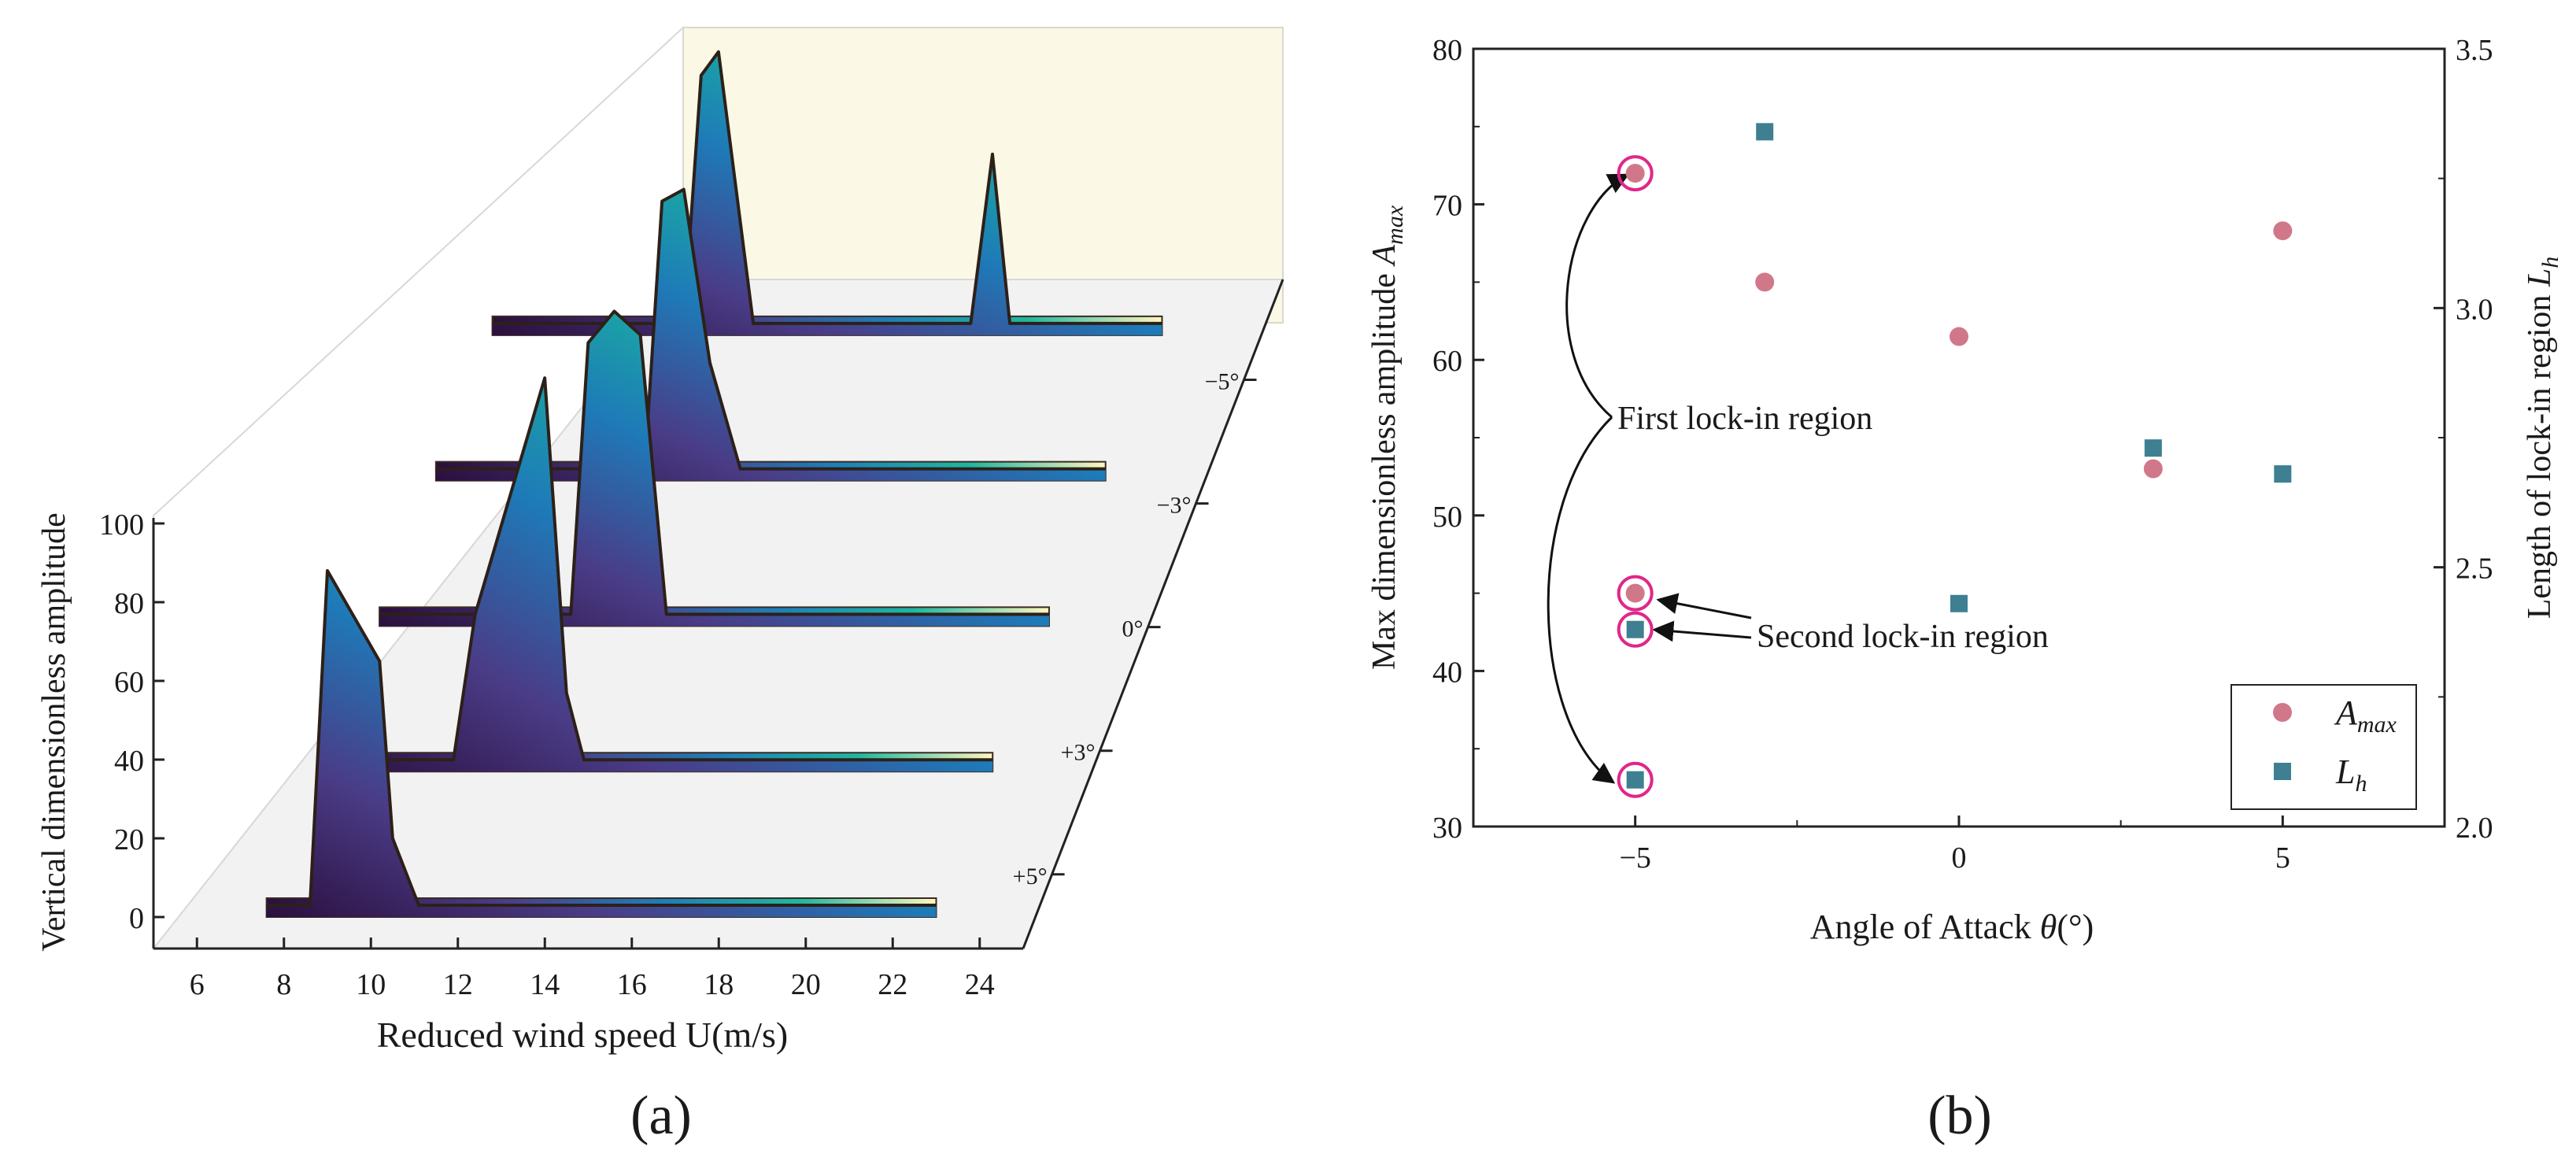  Describe the element at coordinates (2474, 569) in the screenshot. I see `right-y-tick-label: 2.5` at that location.